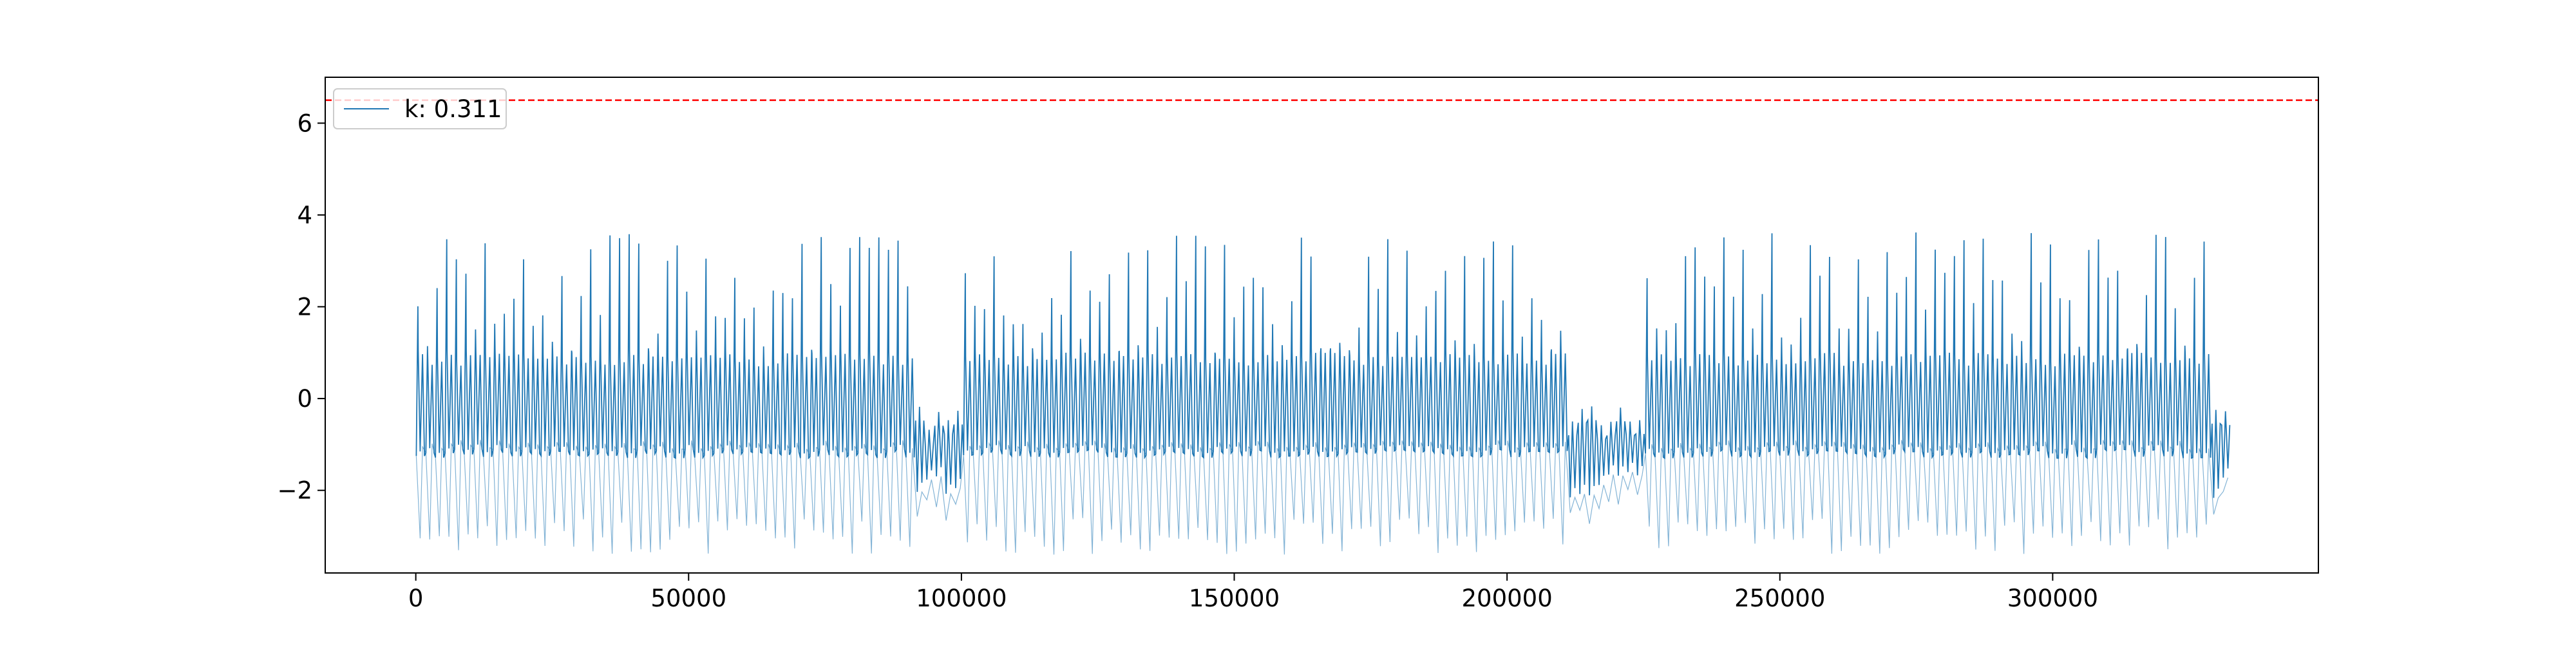 The width and height of the screenshot is (2576, 647). I want to click on y-tick-label: 0, so click(304, 399).